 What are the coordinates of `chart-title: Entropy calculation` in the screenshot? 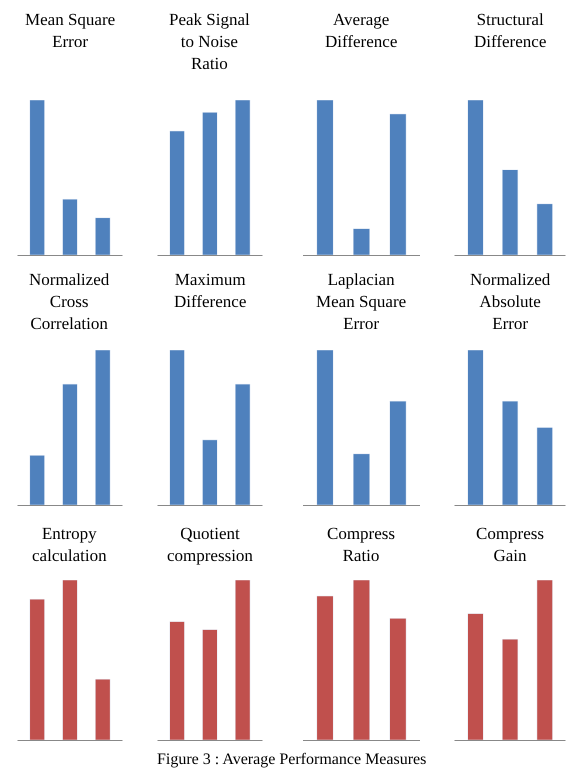 It's located at (70, 545).